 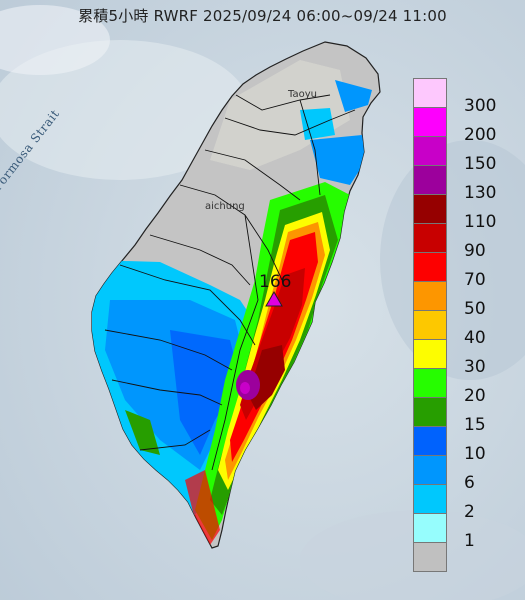 I want to click on rain-15mm, so click(x=142, y=432).